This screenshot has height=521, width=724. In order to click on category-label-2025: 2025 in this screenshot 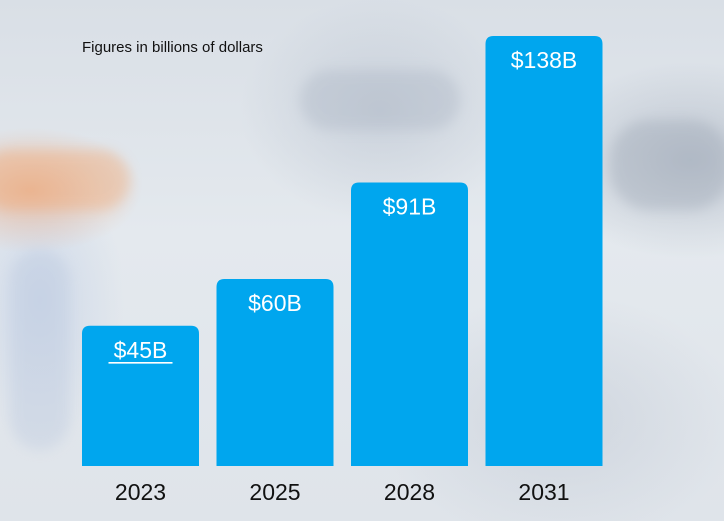, I will do `click(274, 492)`.